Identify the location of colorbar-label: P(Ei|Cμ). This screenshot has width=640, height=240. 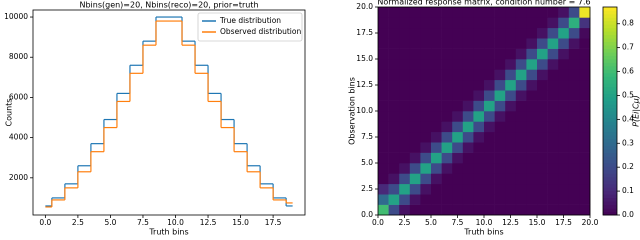
(636, 111).